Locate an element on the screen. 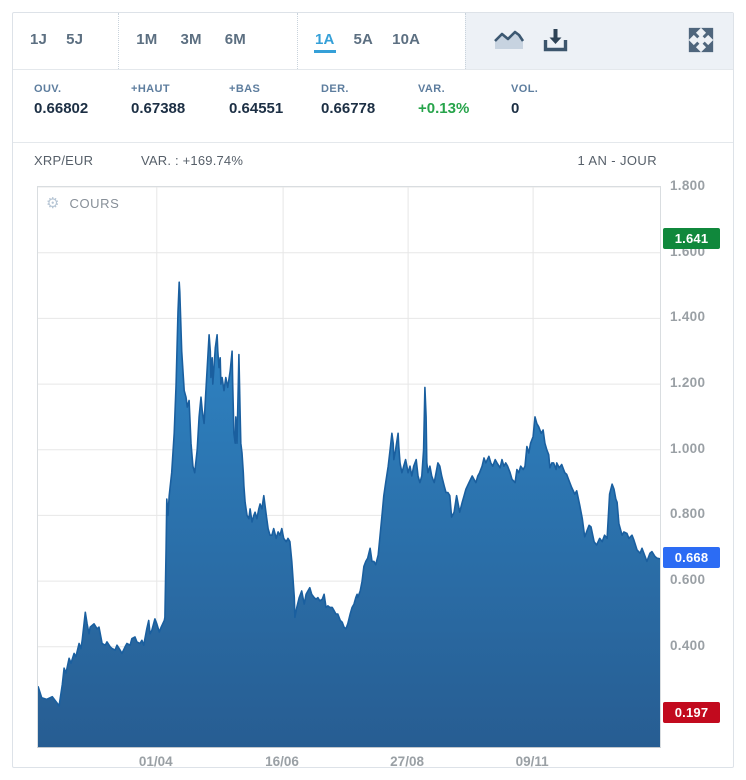 The image size is (746, 780). stat-high-label: +HAUT is located at coordinates (150, 89).